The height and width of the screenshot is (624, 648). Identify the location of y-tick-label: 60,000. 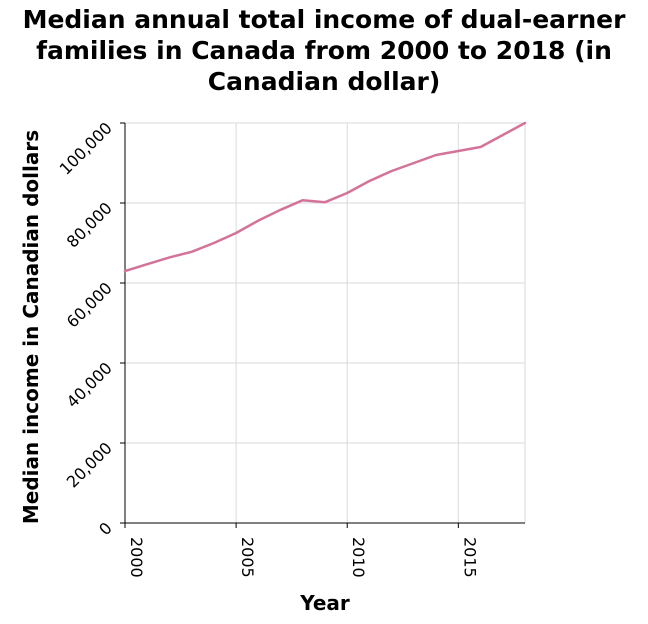
(89, 304).